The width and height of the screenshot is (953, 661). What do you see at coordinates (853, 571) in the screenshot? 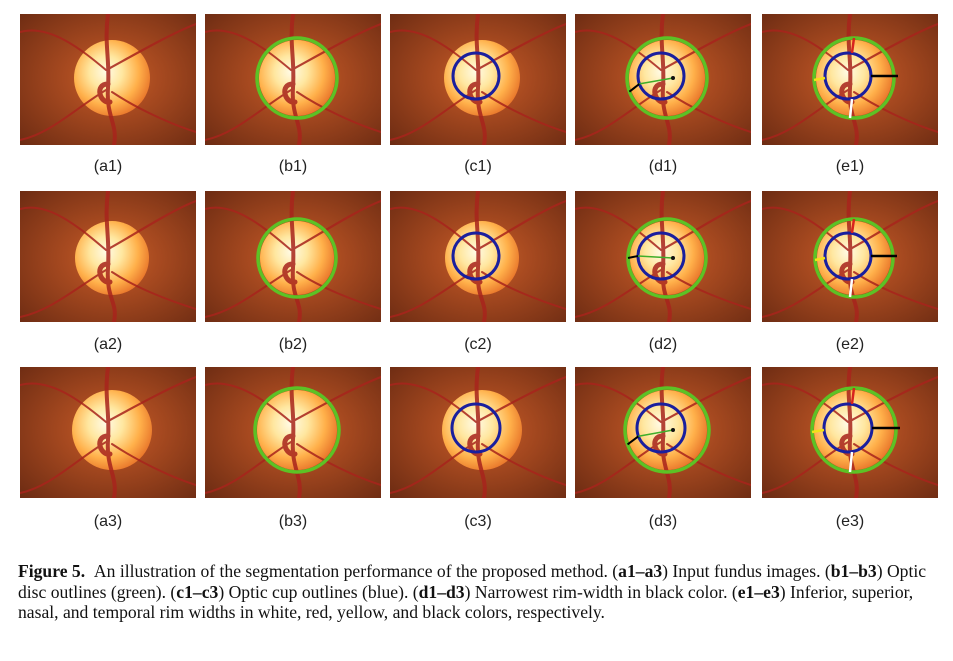
I see `caption-ref: b1–b3` at bounding box center [853, 571].